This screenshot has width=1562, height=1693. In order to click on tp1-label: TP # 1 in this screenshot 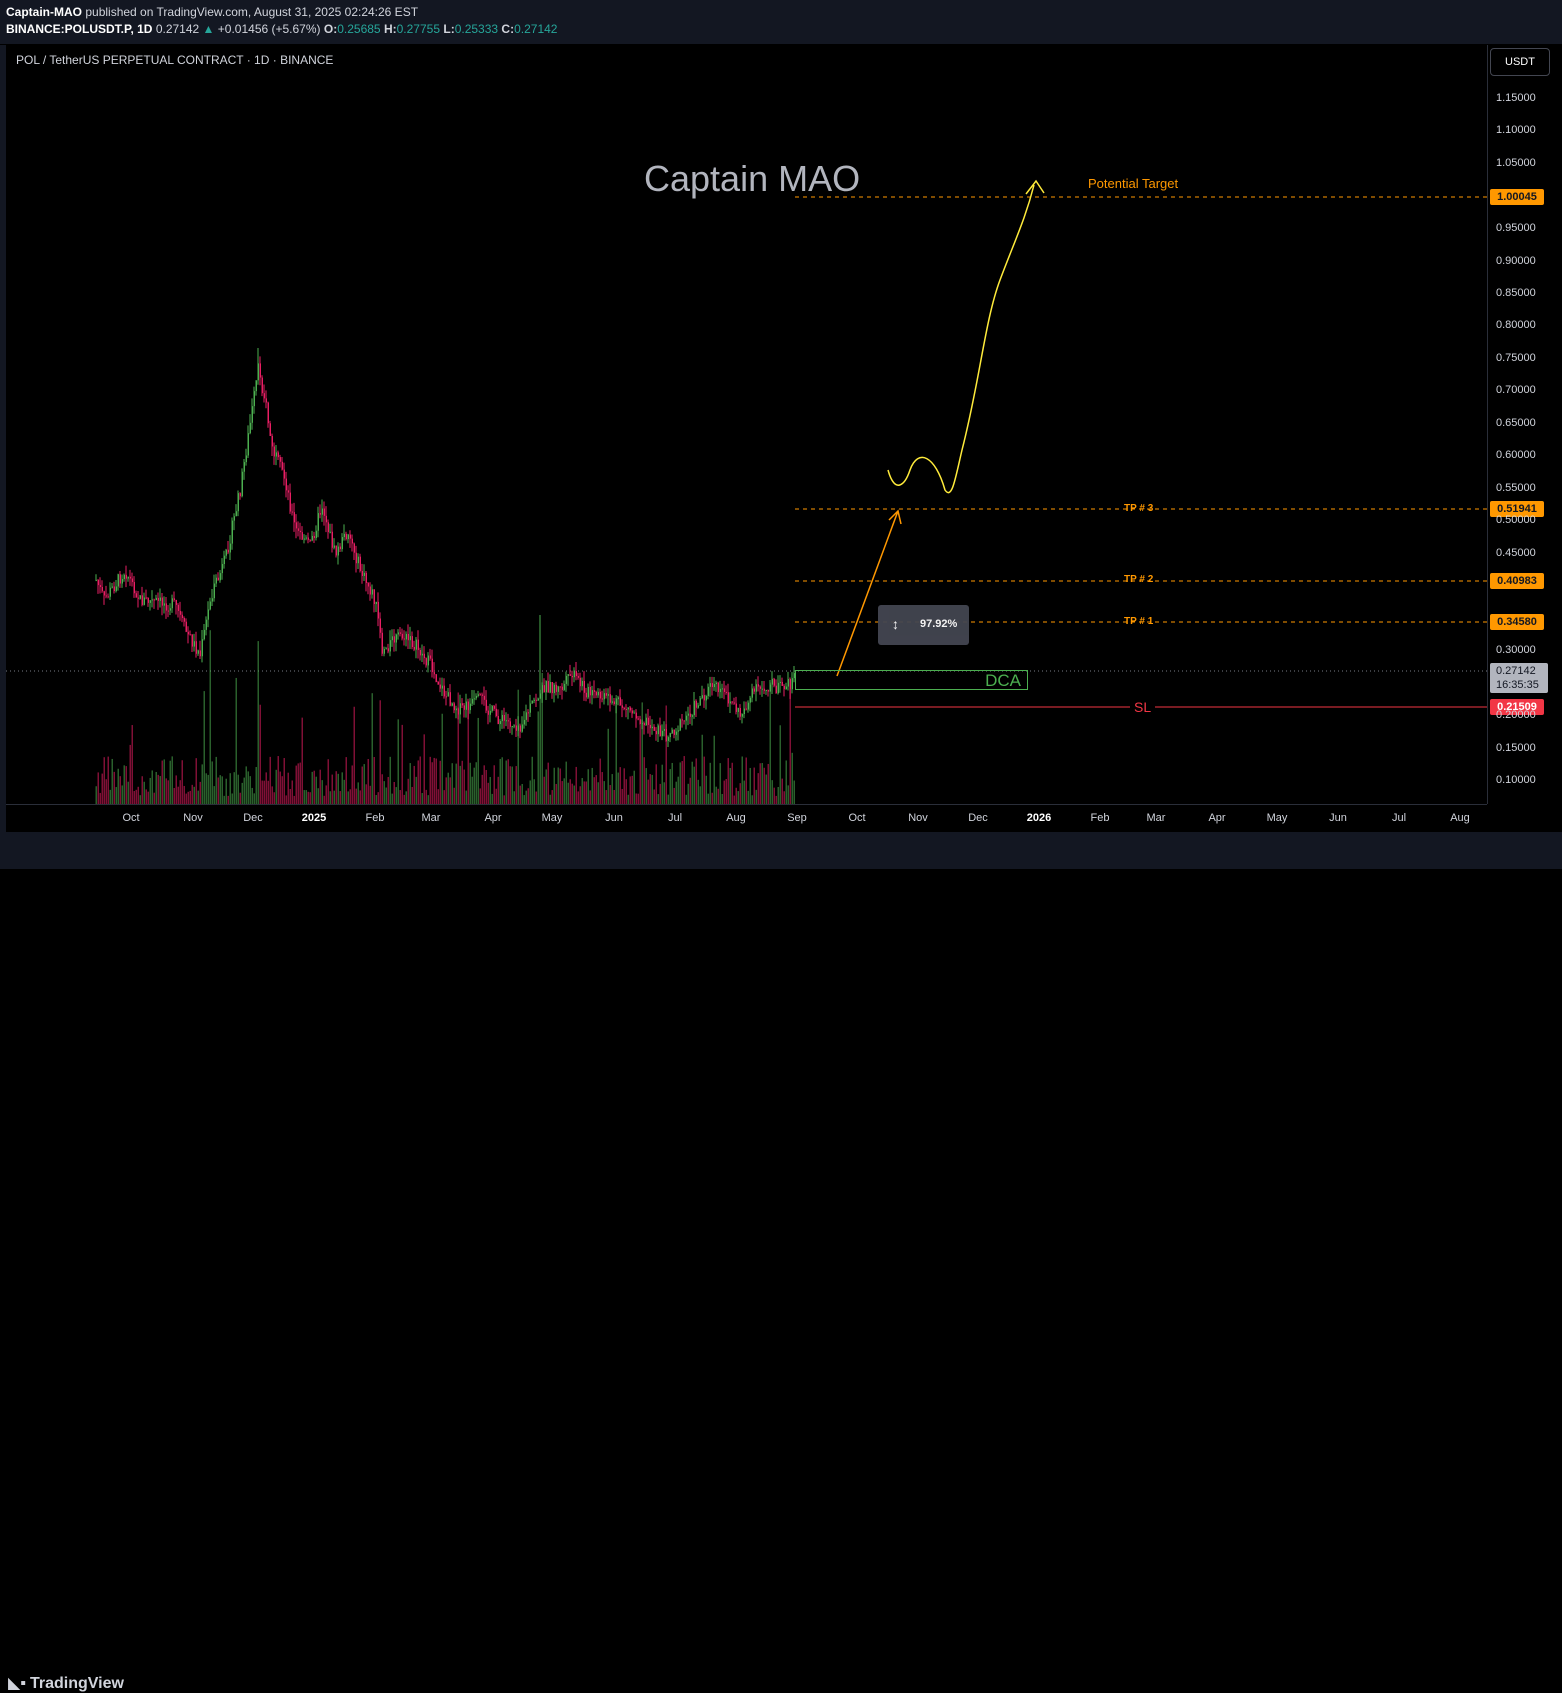, I will do `click(1139, 621)`.